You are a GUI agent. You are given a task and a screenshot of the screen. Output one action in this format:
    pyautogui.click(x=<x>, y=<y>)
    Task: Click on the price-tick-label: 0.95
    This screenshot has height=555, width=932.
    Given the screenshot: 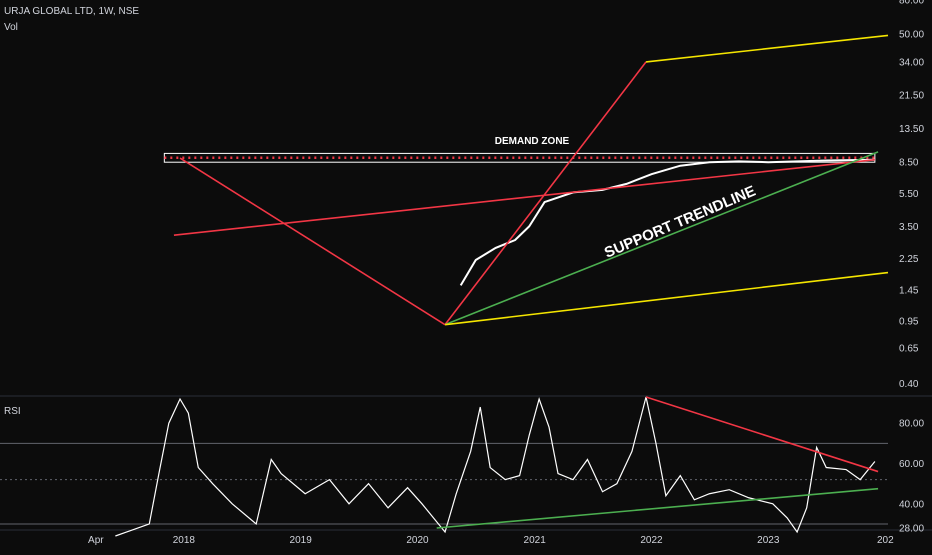 What is the action you would take?
    pyautogui.click(x=909, y=321)
    